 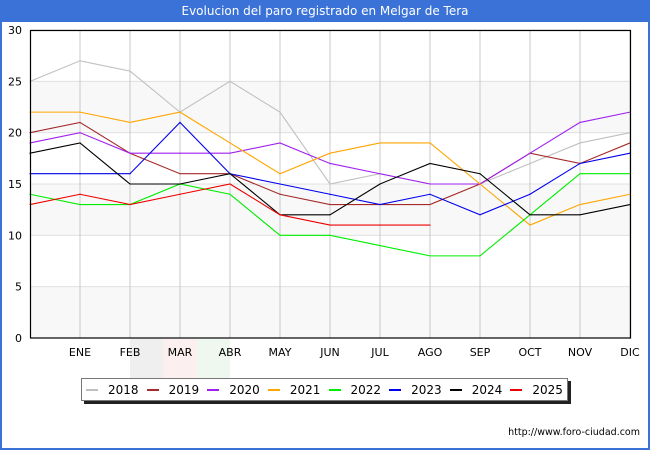 What do you see at coordinates (547, 389) in the screenshot?
I see `legend-label: 2025` at bounding box center [547, 389].